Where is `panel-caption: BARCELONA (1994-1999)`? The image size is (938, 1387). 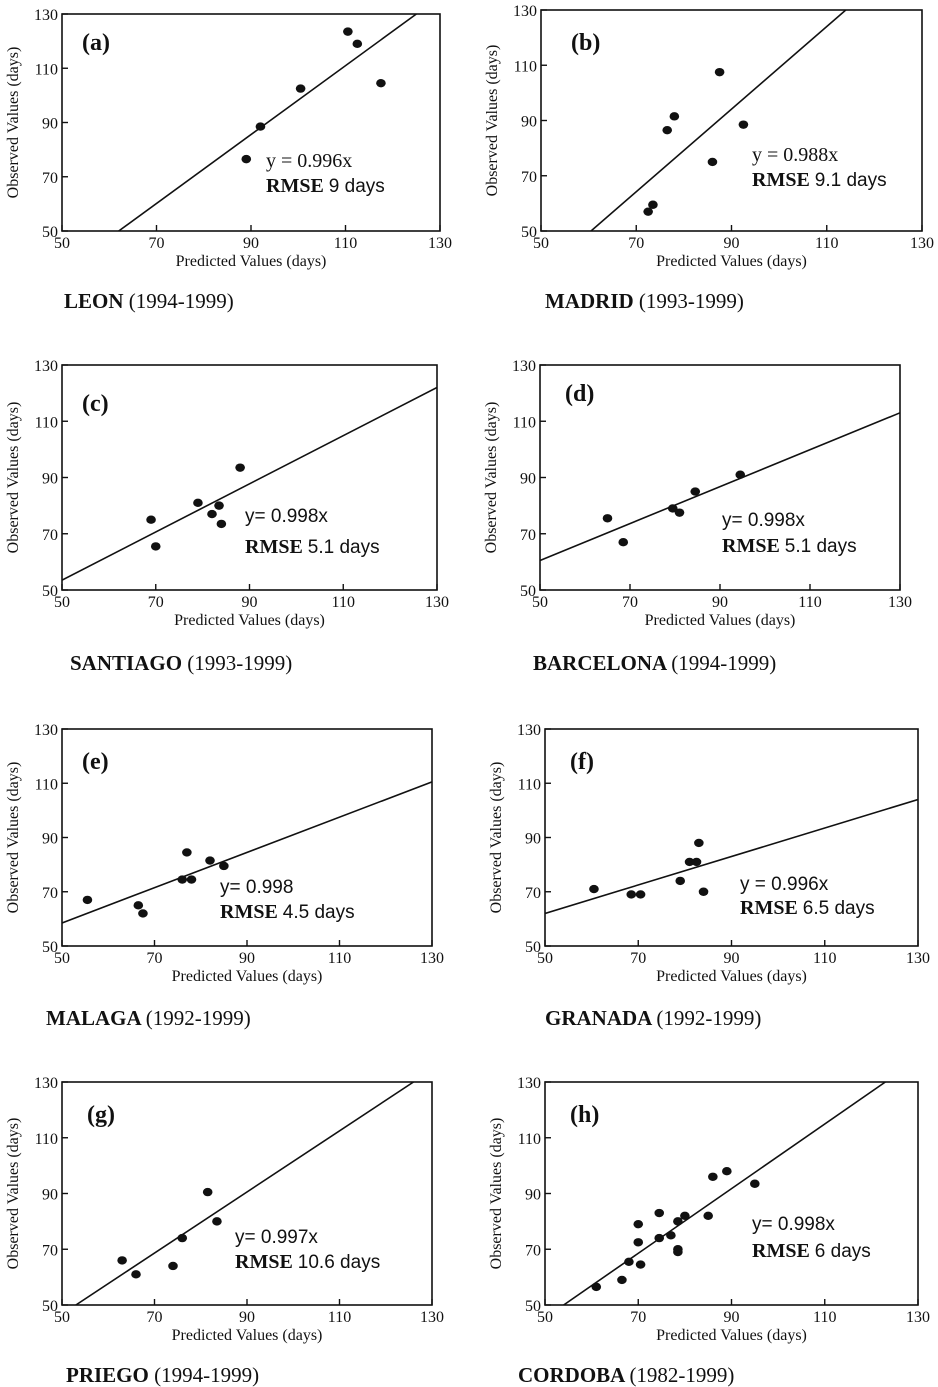
panel-caption: BARCELONA (1994-1999) is located at coordinates (654, 663).